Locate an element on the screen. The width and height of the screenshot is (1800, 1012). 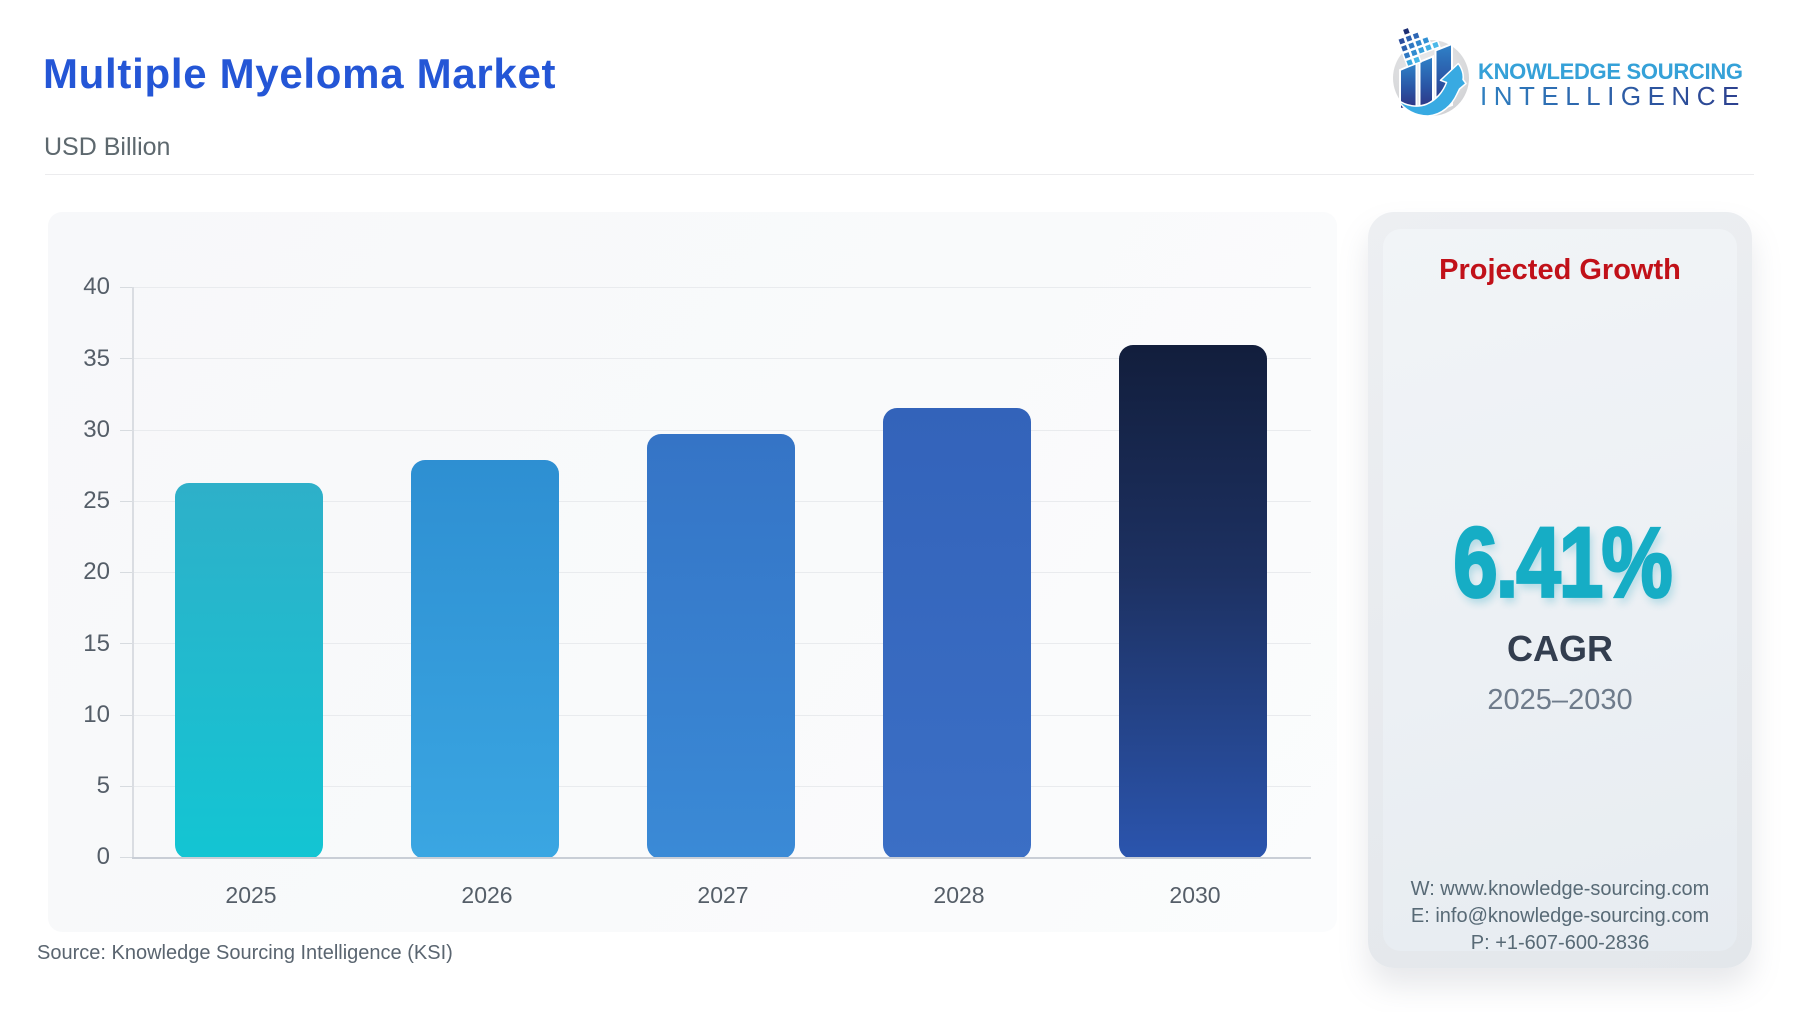
svg-text: KNOWLEDGE SOURCING is located at coordinates (1610, 71).